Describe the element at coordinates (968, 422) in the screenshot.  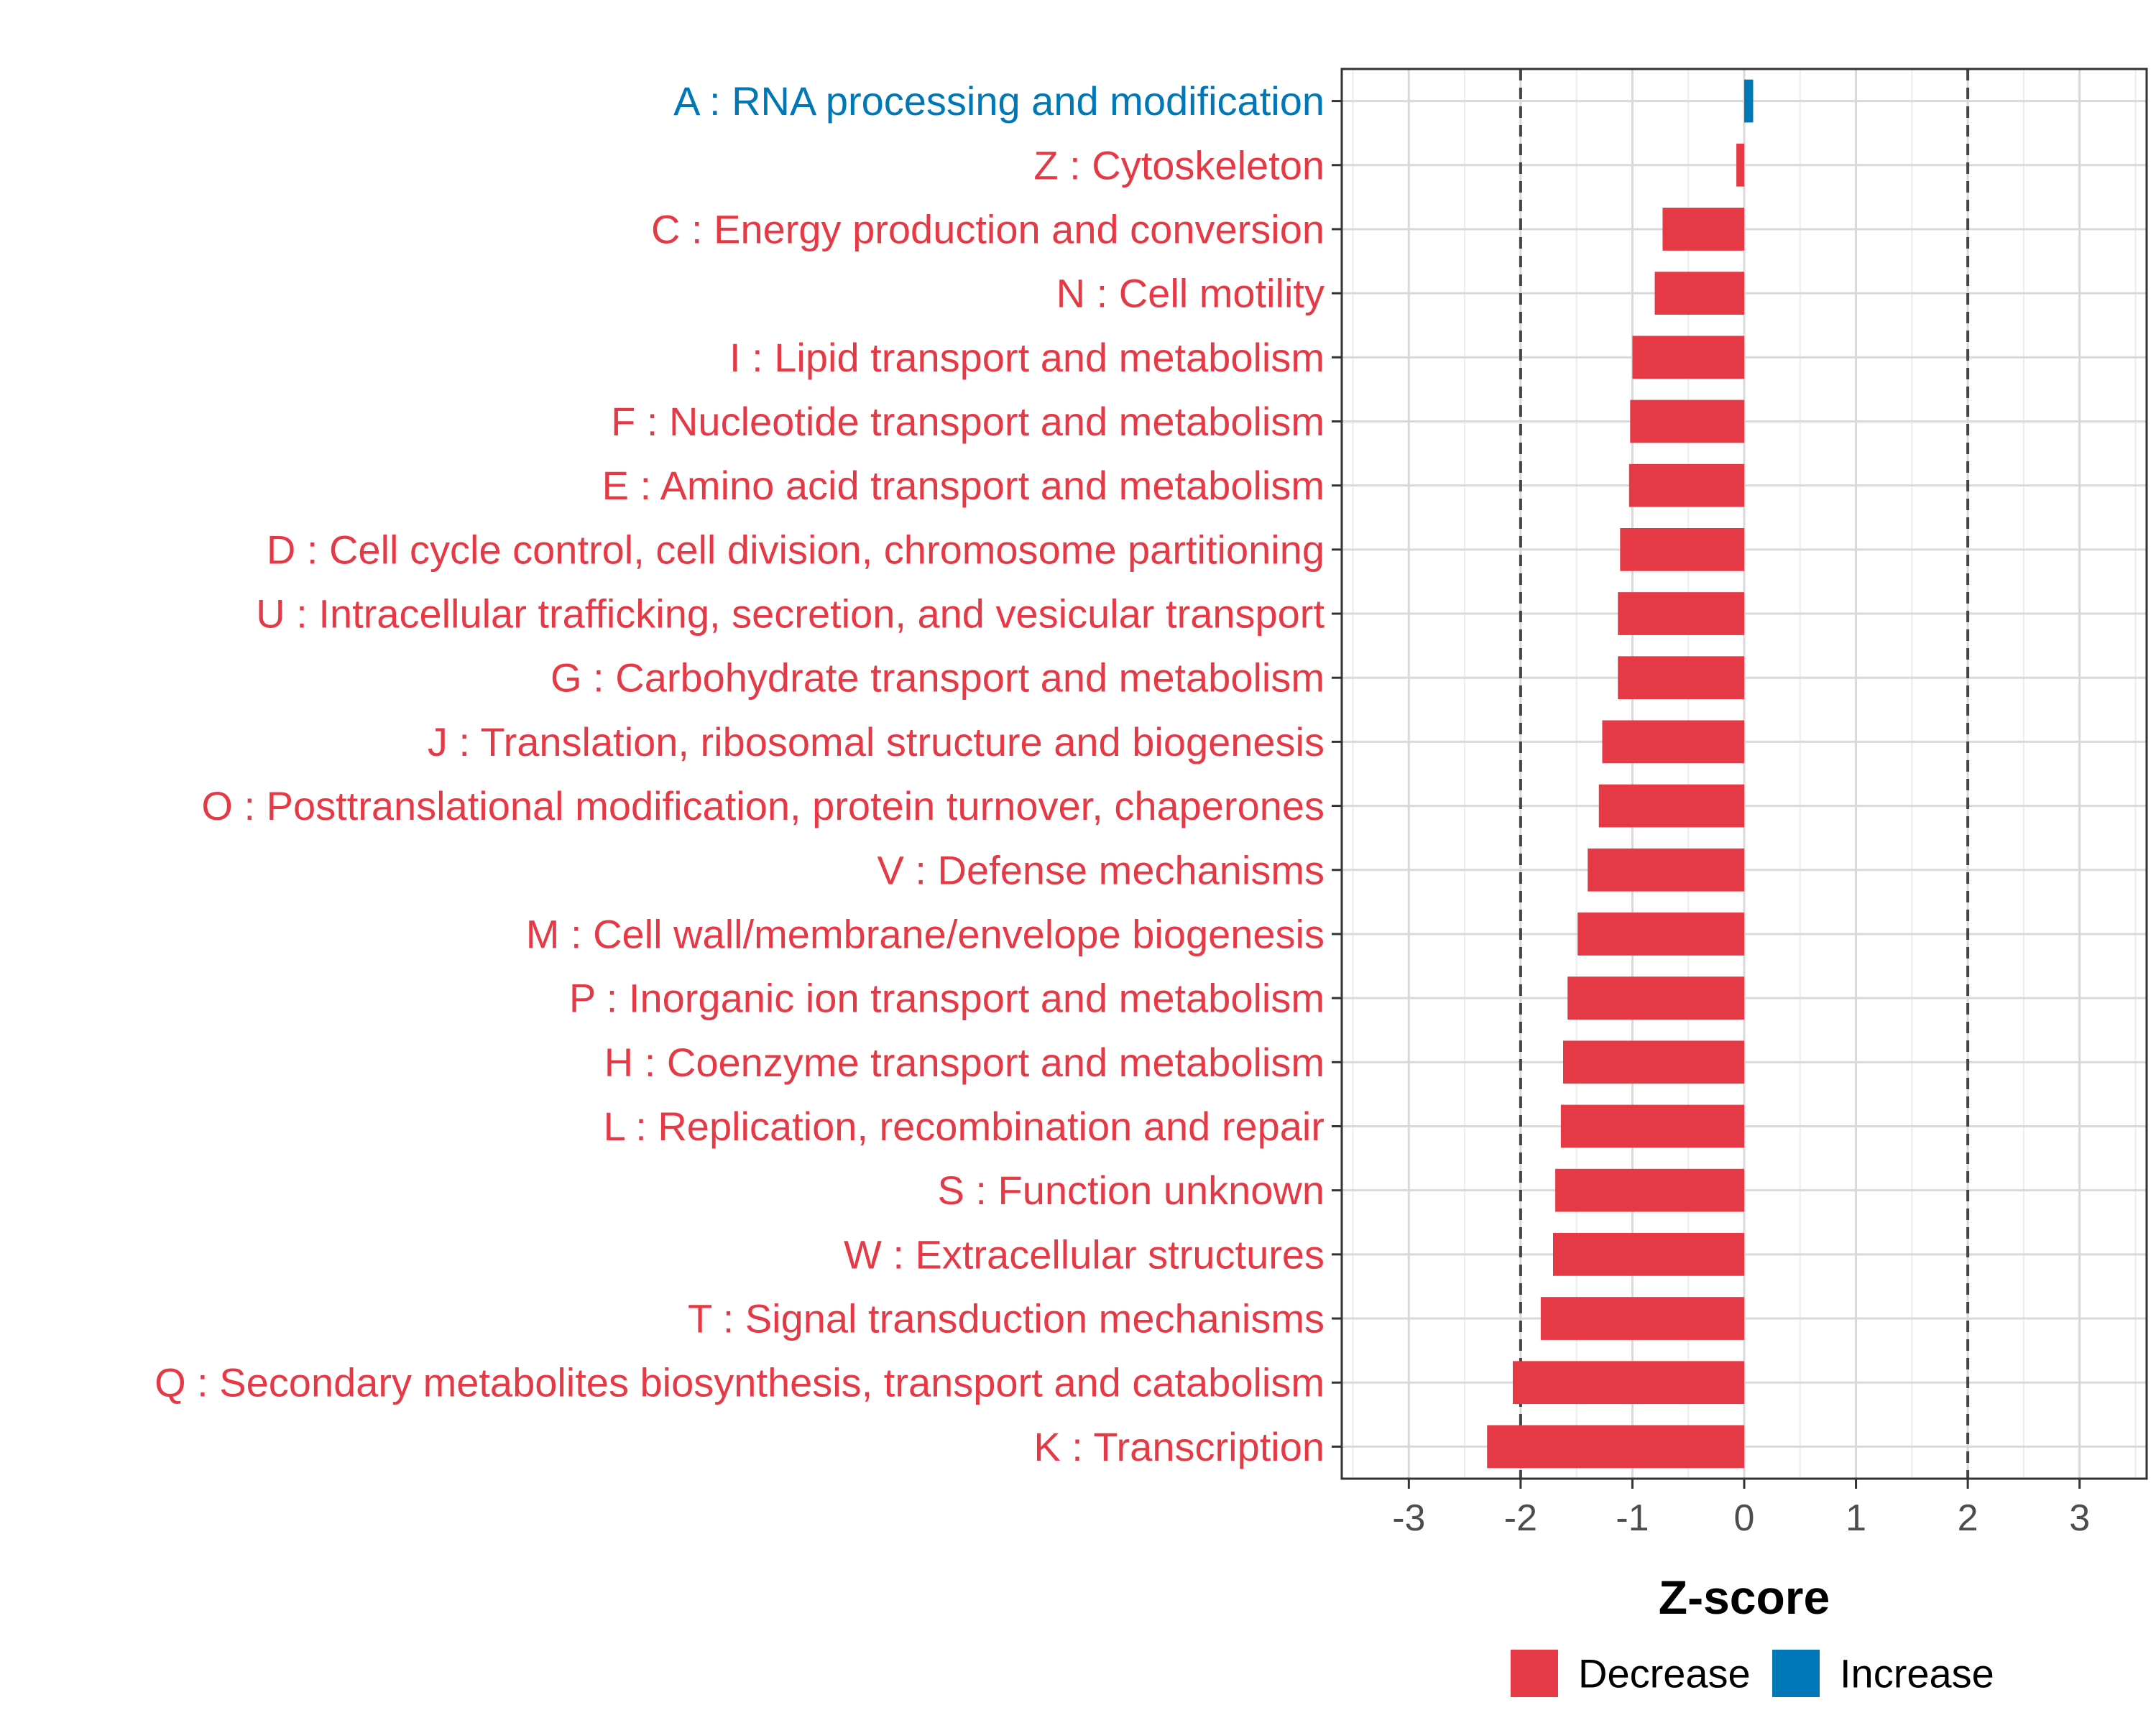
I see `category-label: F : Nucleotide transport and metabolism` at that location.